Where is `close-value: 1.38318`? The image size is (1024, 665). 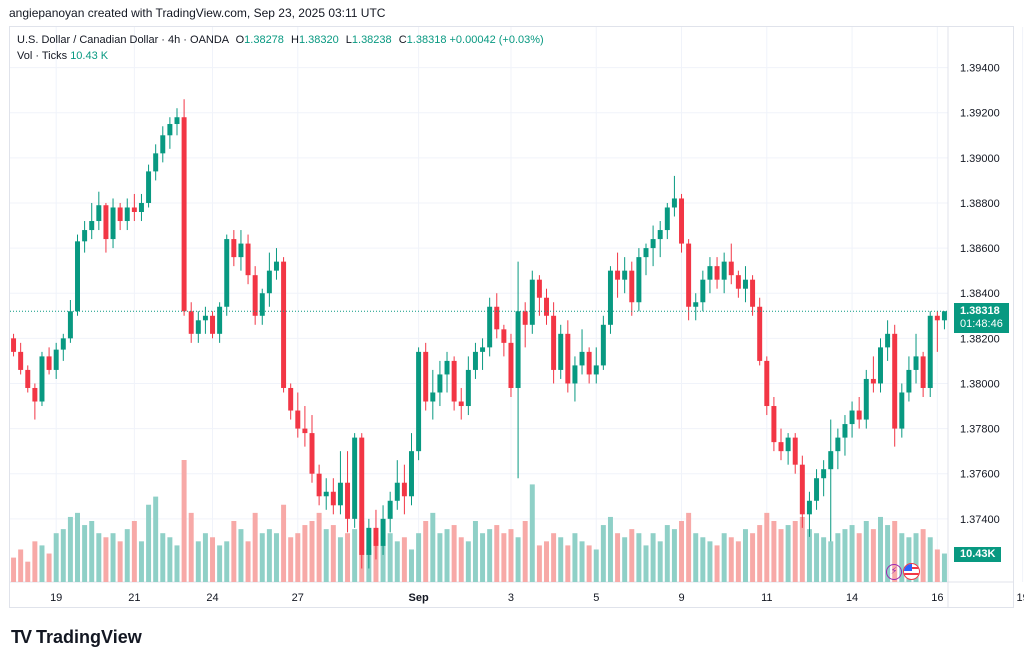 close-value: 1.38318 is located at coordinates (426, 40).